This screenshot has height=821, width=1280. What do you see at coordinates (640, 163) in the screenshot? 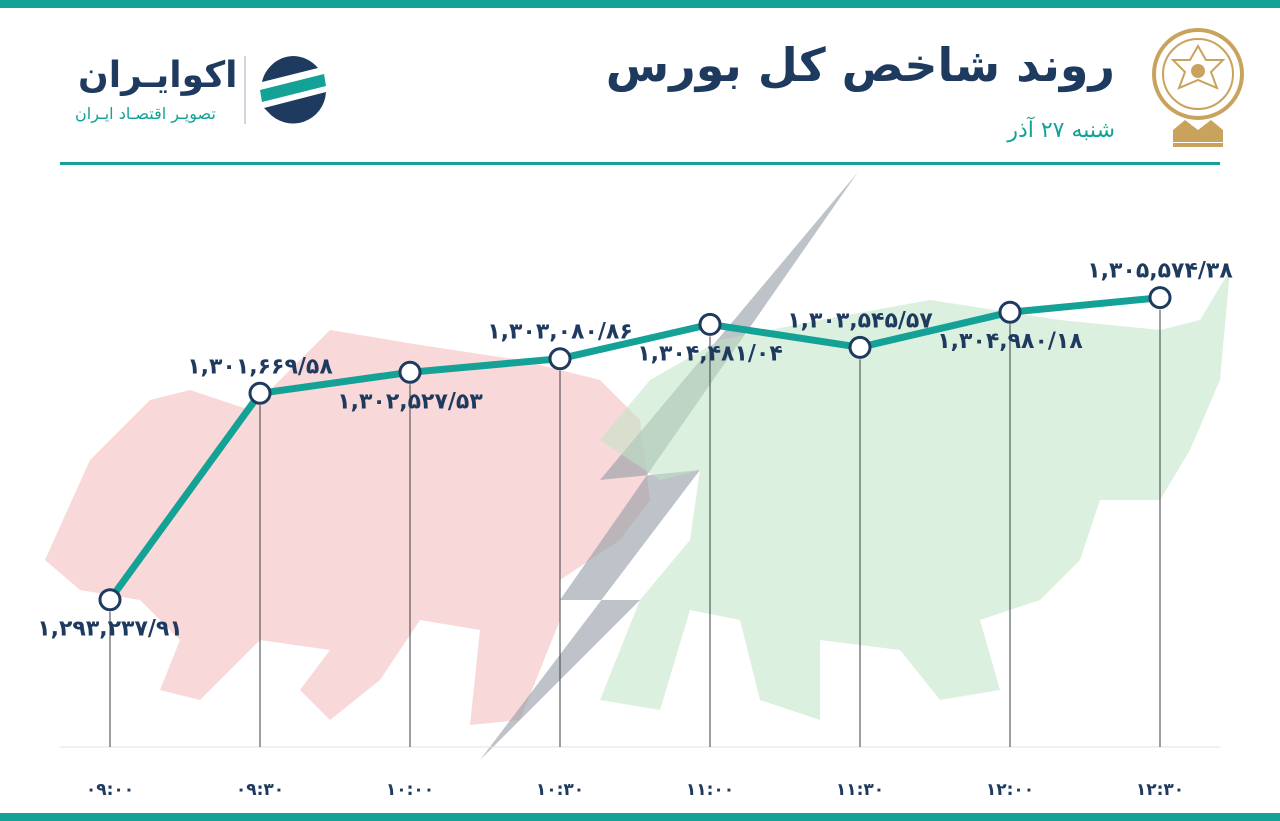
I see `header-divider` at bounding box center [640, 163].